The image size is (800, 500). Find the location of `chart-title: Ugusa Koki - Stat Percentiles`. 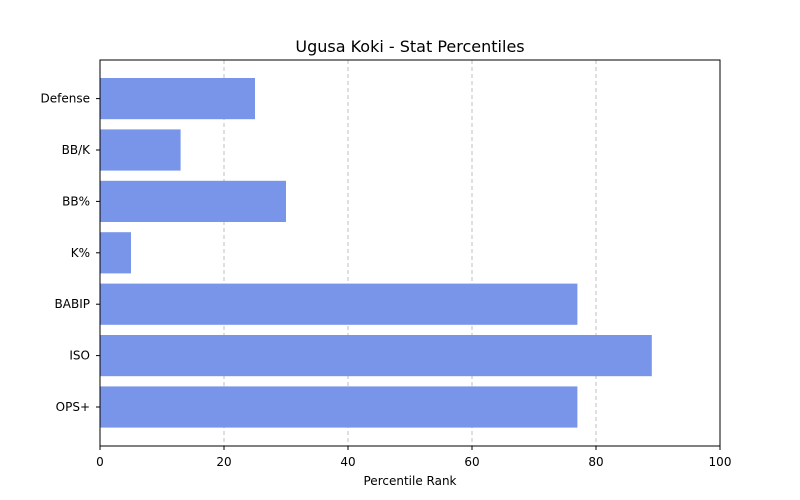

chart-title: Ugusa Koki - Stat Percentiles is located at coordinates (409, 46).